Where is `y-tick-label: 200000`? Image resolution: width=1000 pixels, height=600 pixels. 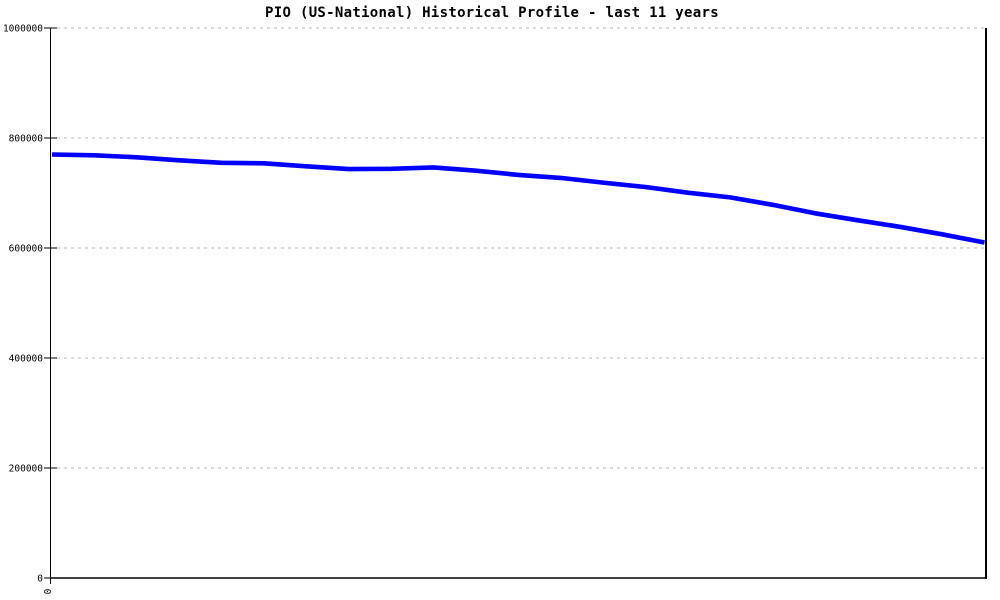
y-tick-label: 200000 is located at coordinates (26, 469).